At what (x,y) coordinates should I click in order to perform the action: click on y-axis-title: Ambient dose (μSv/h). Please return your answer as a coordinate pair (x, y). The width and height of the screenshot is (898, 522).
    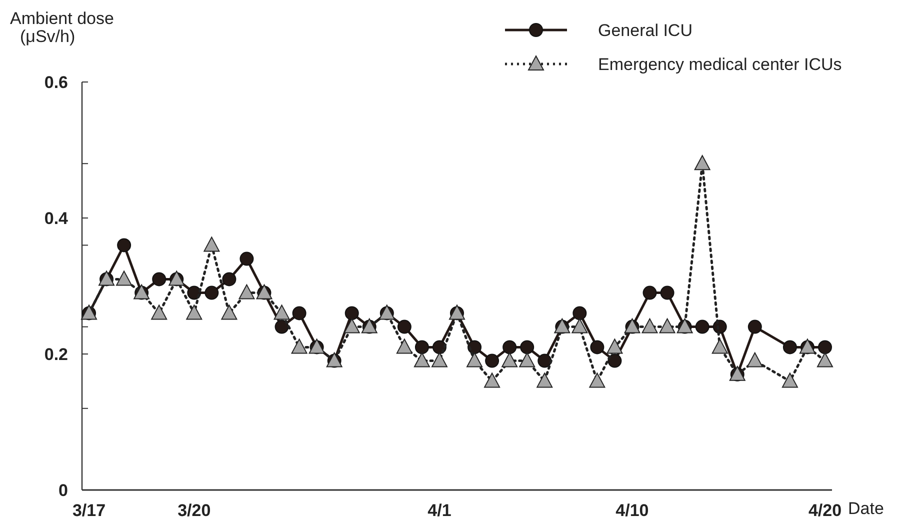
    Looking at the image, I should click on (62, 27).